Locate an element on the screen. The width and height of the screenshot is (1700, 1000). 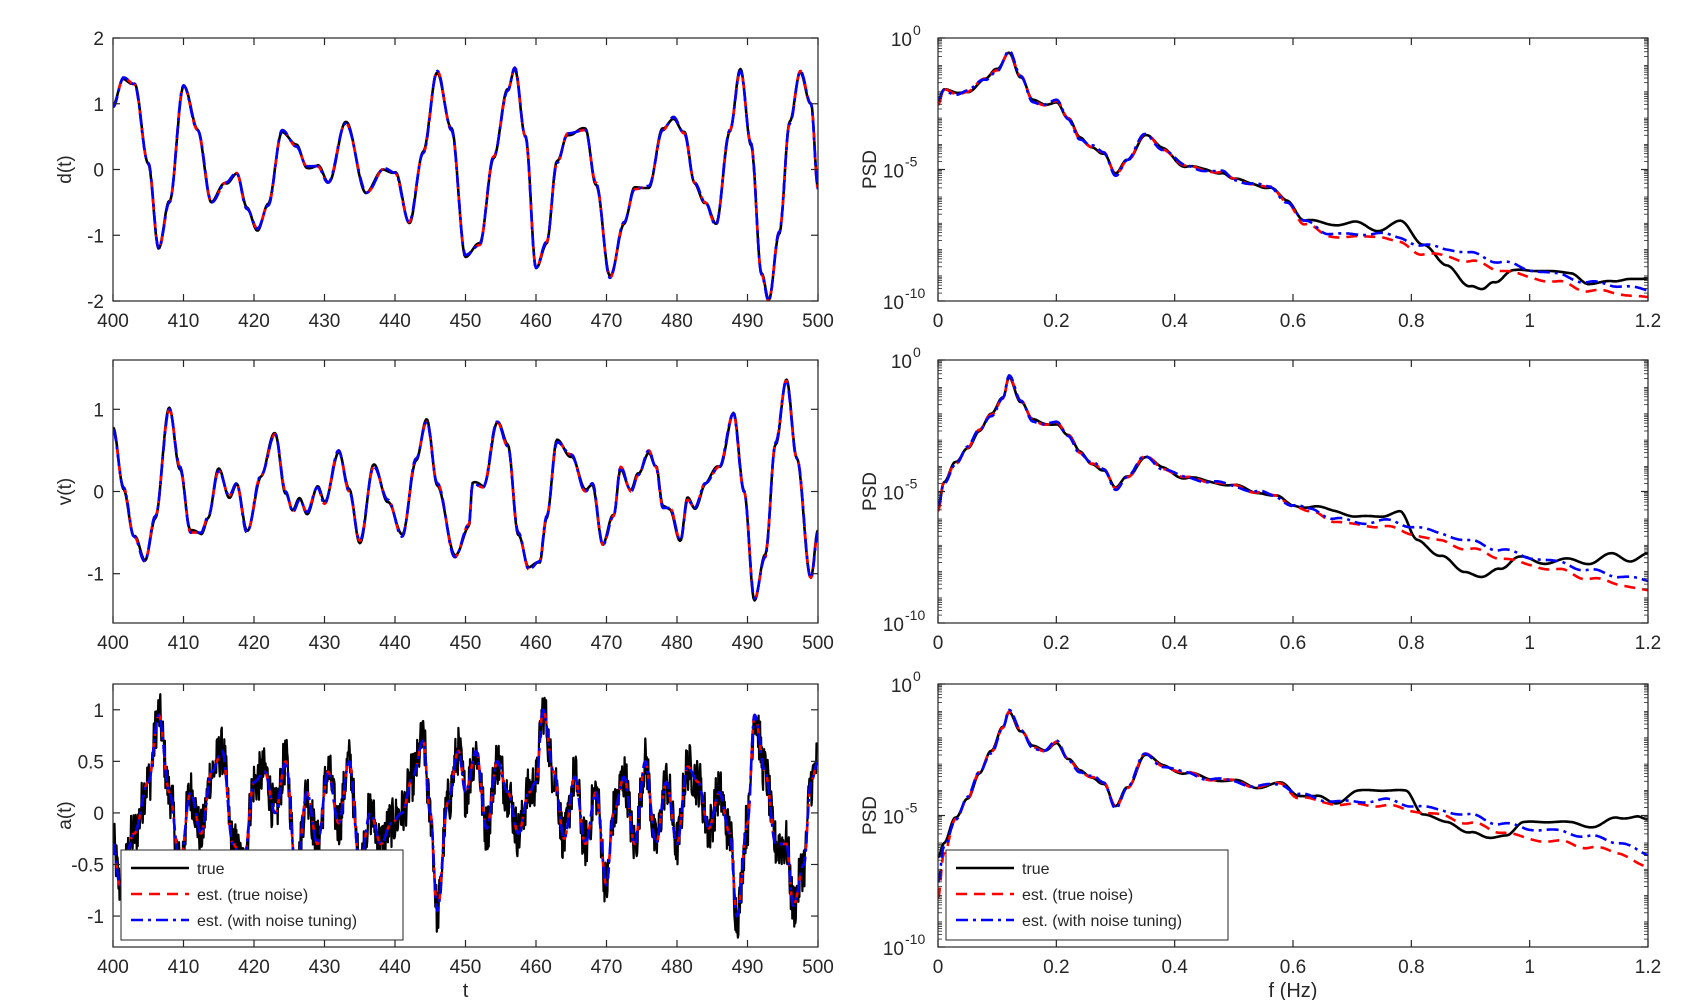
x-axis-label: t is located at coordinates (466, 990).